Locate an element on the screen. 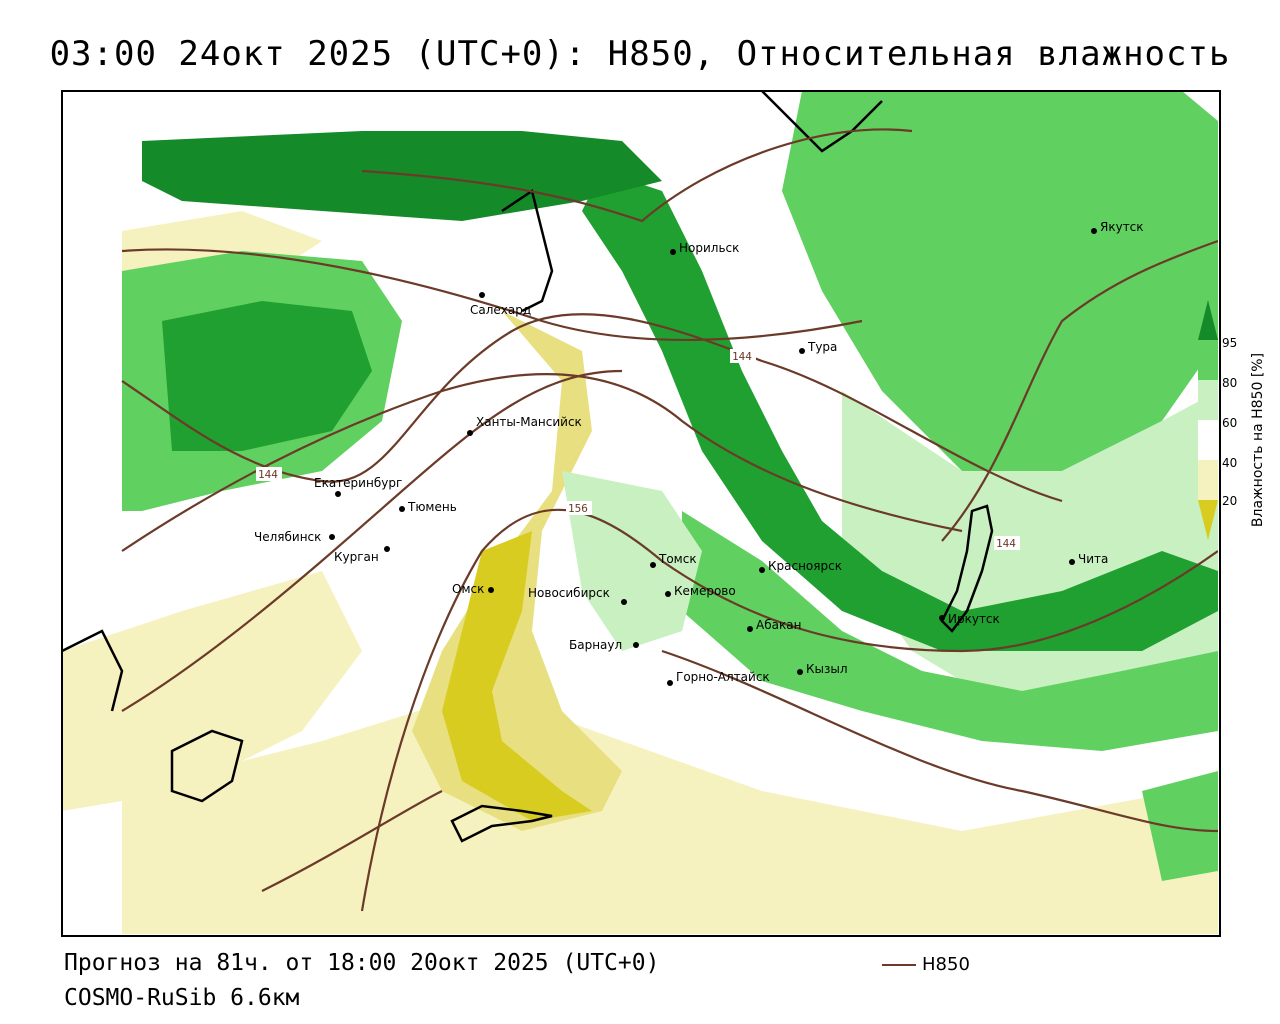 The height and width of the screenshot is (1024, 1280). city-gorno-altaysk: Горно-Алтайск is located at coordinates (718, 678).